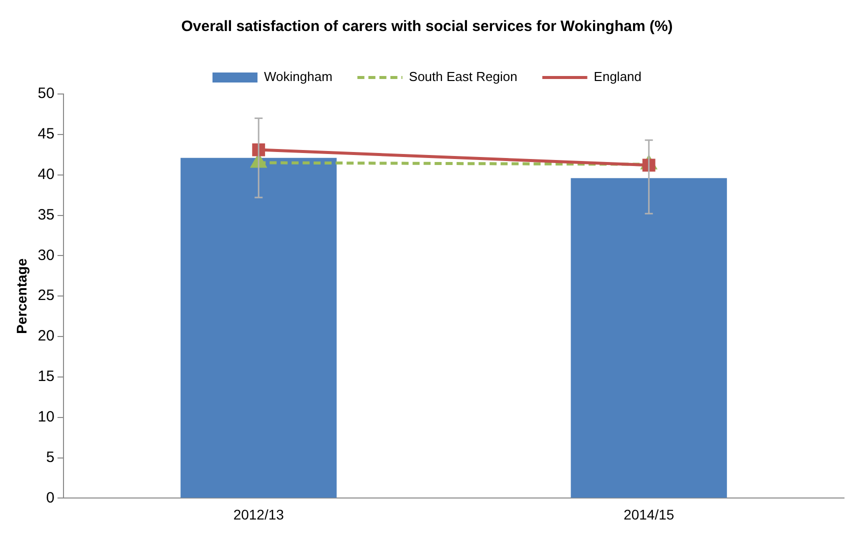  Describe the element at coordinates (50, 497) in the screenshot. I see `y-tick-label: 0` at that location.